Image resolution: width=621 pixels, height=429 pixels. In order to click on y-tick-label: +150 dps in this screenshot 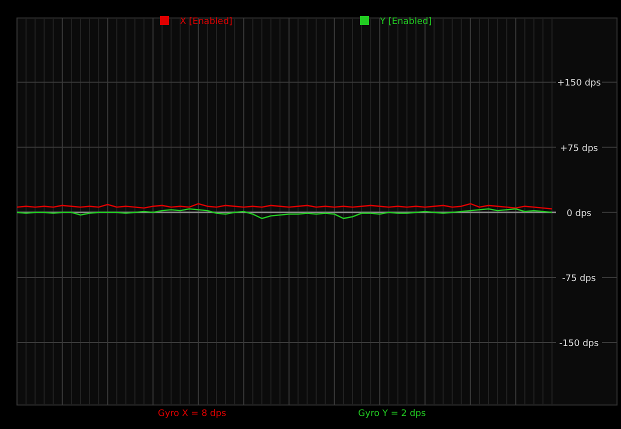, I will do `click(579, 83)`.